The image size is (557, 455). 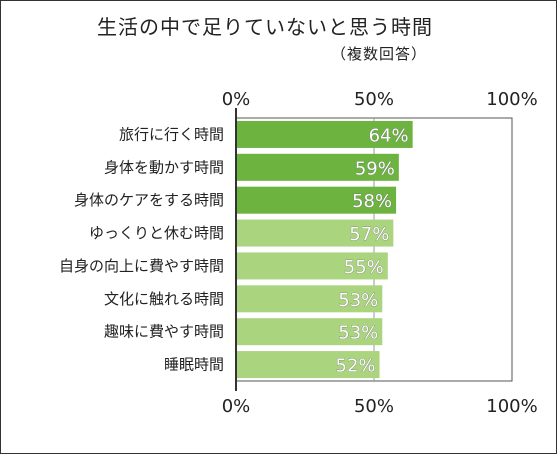 I want to click on value-label-8: 52%, so click(x=356, y=366).